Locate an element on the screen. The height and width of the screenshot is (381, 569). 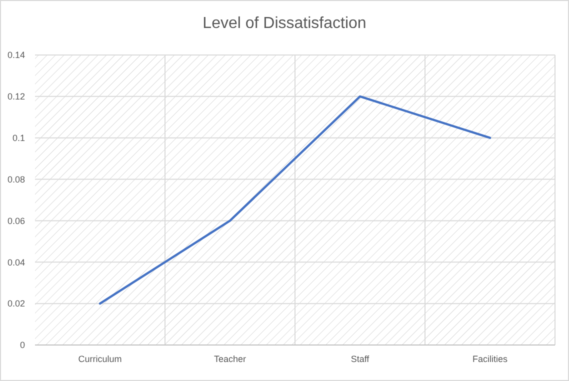
x-tick-label: Curriculum is located at coordinates (100, 359).